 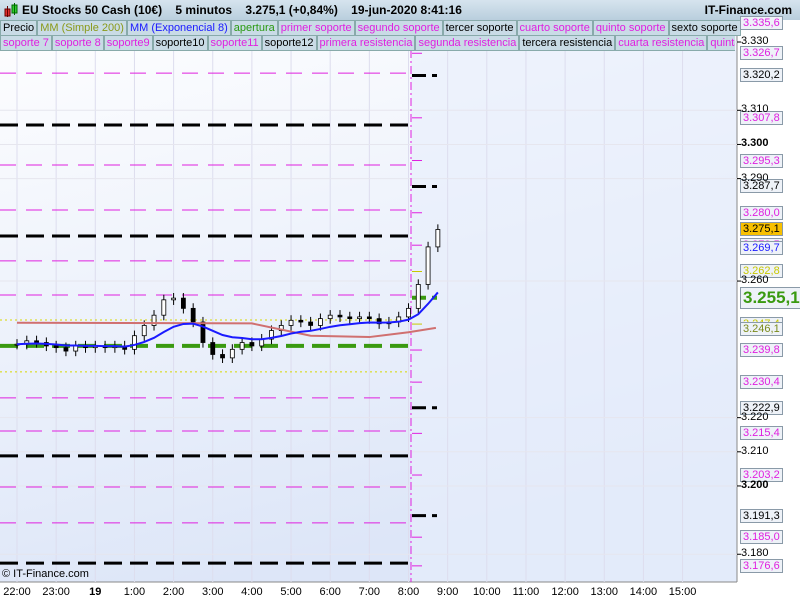 I want to click on price-label: 3.275,1, so click(x=761, y=229).